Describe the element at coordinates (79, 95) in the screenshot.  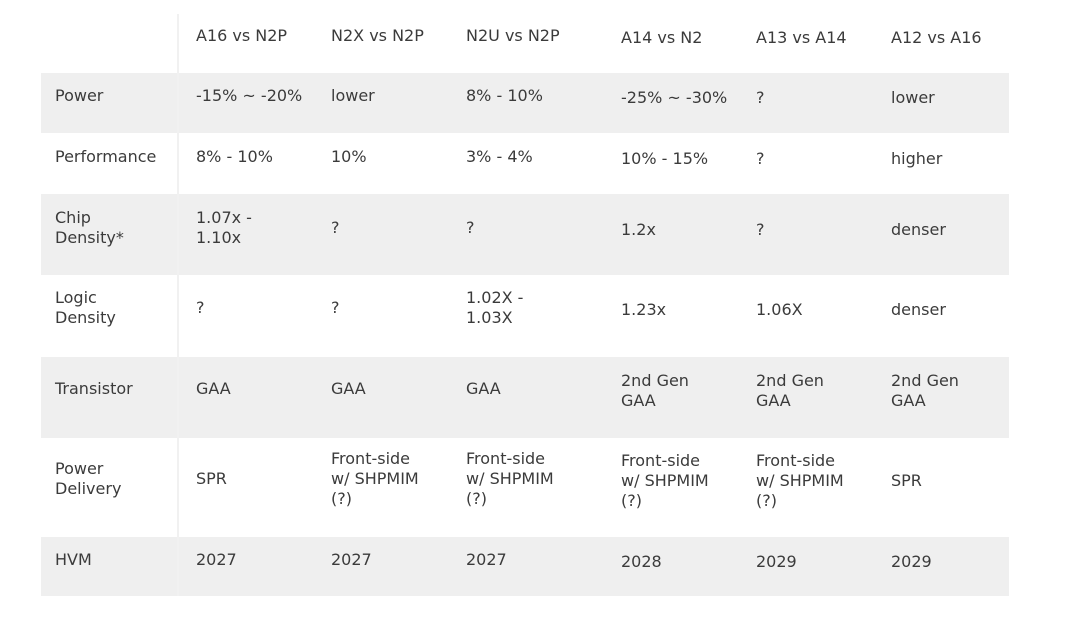
I see `row-label: Power` at that location.